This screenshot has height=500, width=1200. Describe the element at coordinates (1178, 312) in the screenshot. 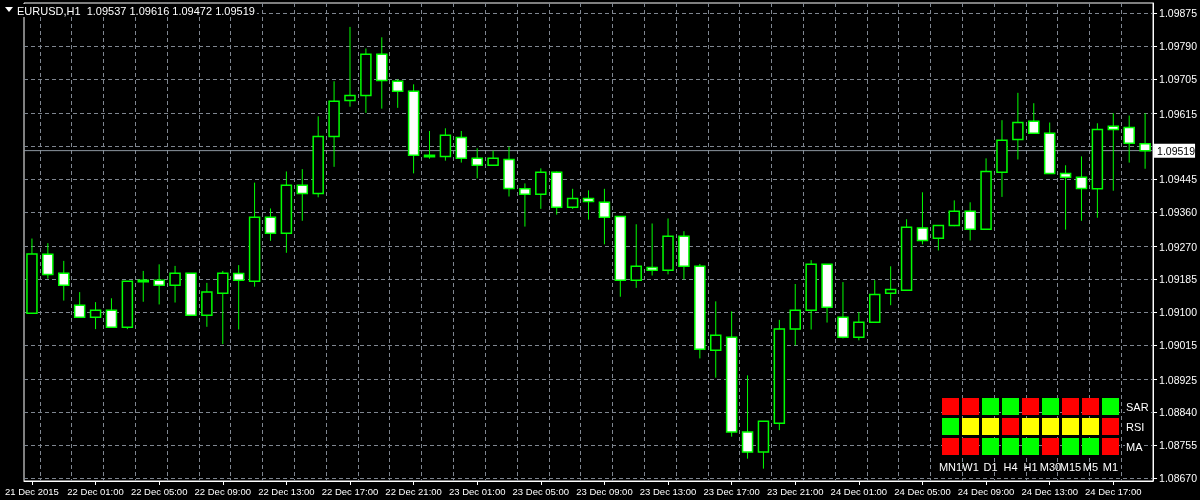

I see `y-tick-label: 1.09100` at that location.